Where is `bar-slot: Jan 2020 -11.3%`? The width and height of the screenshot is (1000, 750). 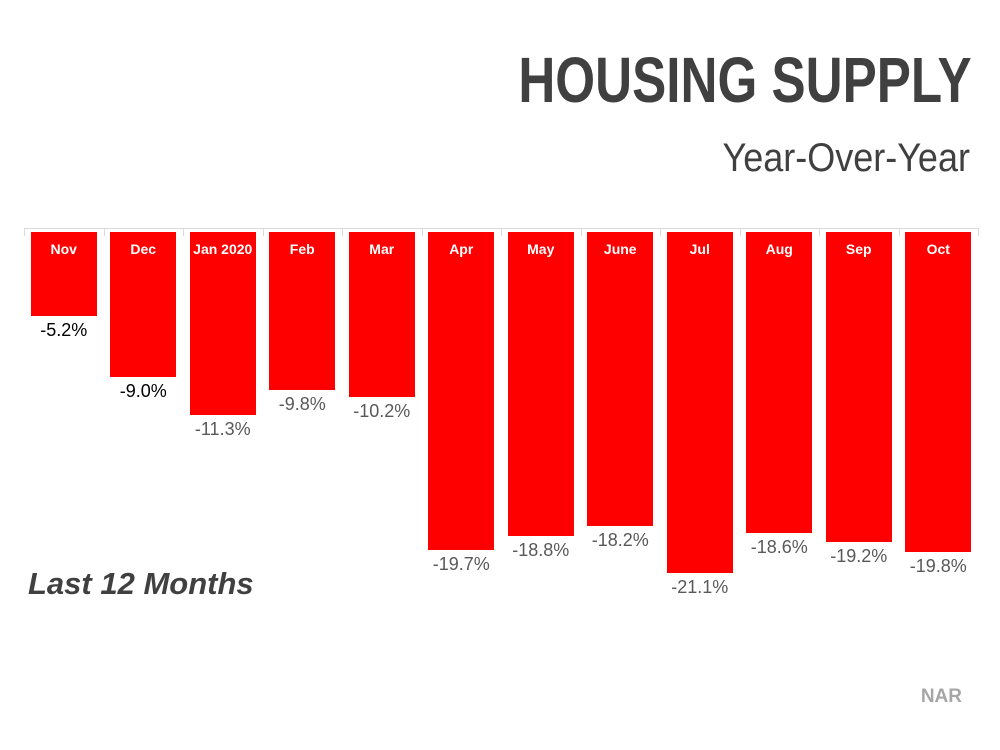 bar-slot: Jan 2020 -11.3% is located at coordinates (223, 334).